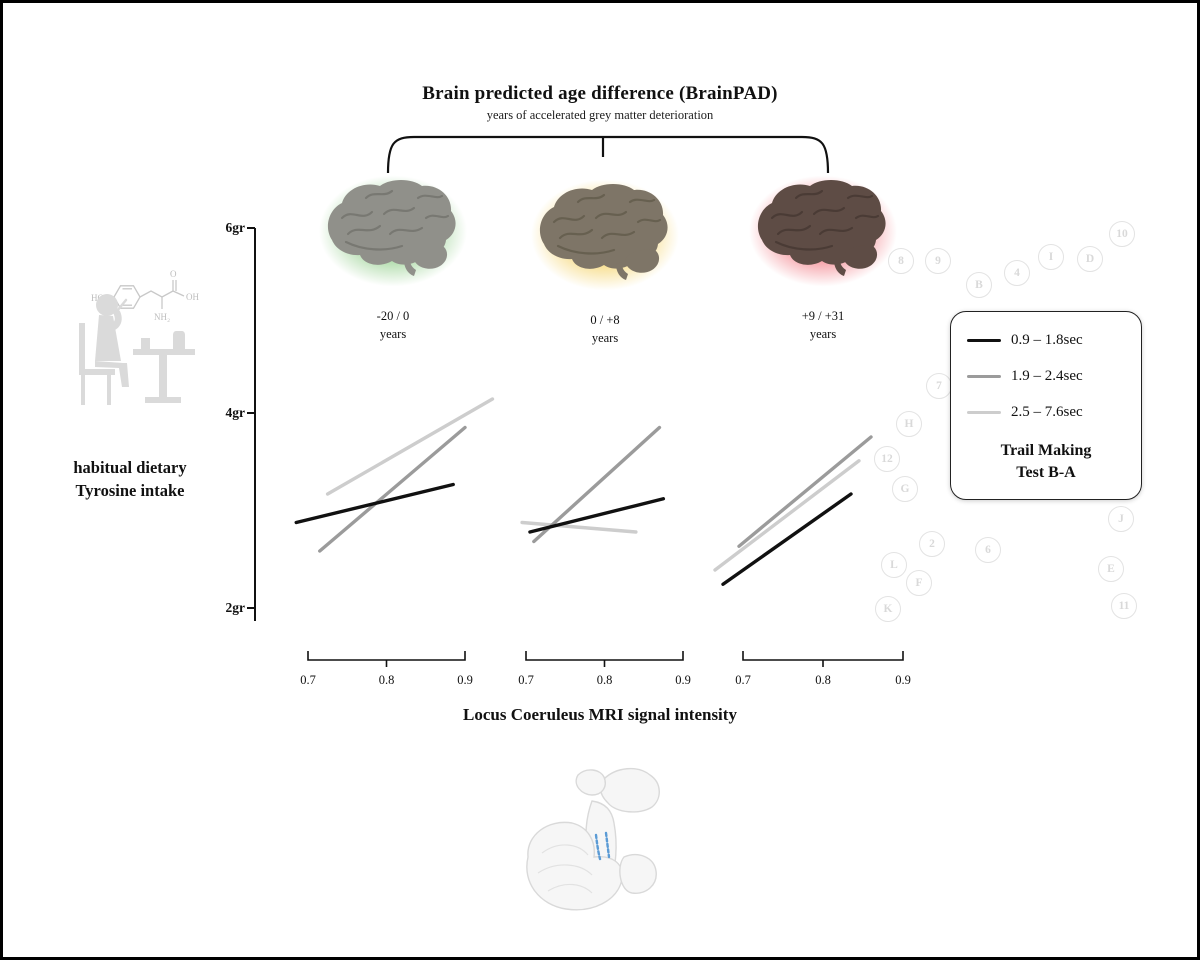 This screenshot has height=960, width=1200. What do you see at coordinates (1051, 257) in the screenshot?
I see `trail-making-circle: I` at bounding box center [1051, 257].